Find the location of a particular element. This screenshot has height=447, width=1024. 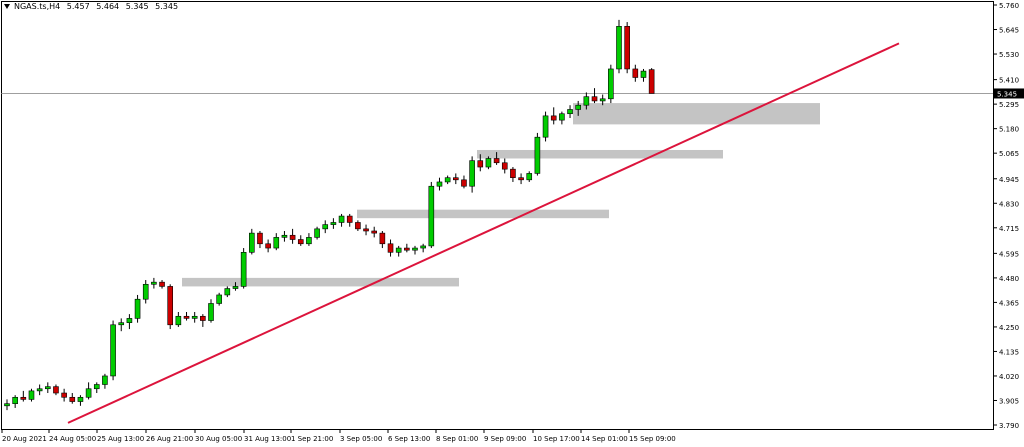

current-price-badge is located at coordinates (1009, 93).